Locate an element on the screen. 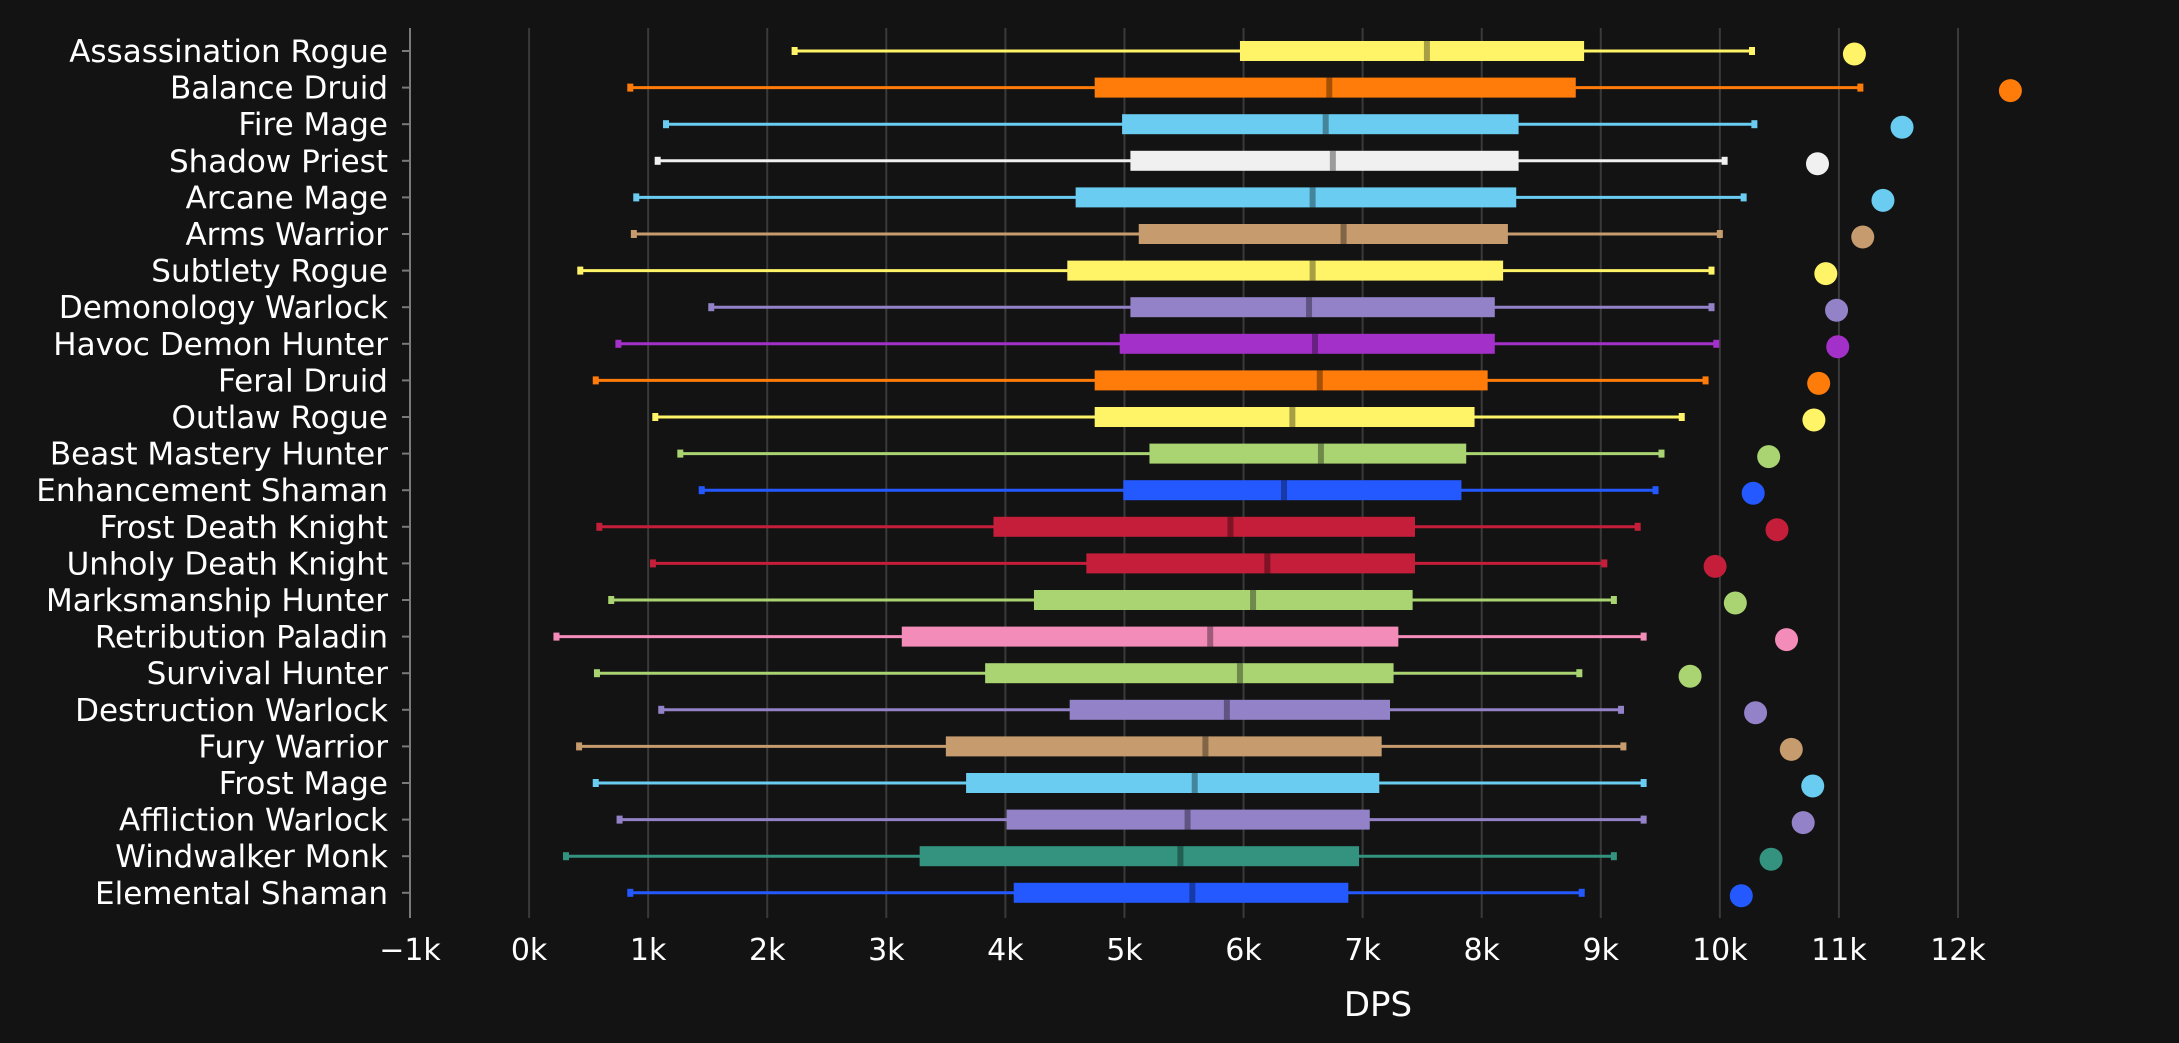 Image resolution: width=2179 pixels, height=1043 pixels. series-row: Balance Druid is located at coordinates (1096, 89).